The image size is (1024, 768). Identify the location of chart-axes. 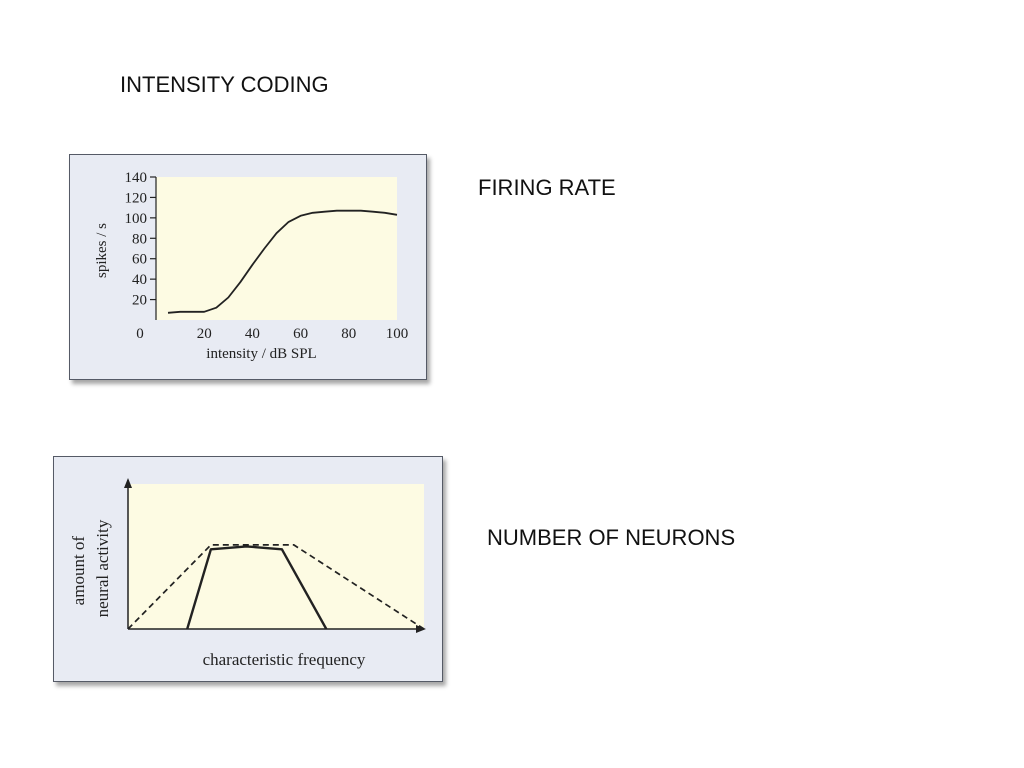
(275, 555).